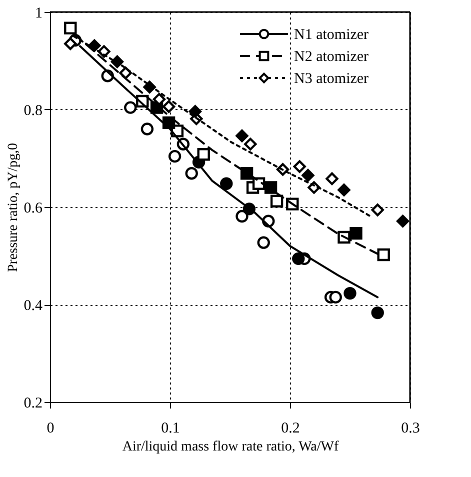  Describe the element at coordinates (50, 428) in the screenshot. I see `x-tick-label: 0` at that location.